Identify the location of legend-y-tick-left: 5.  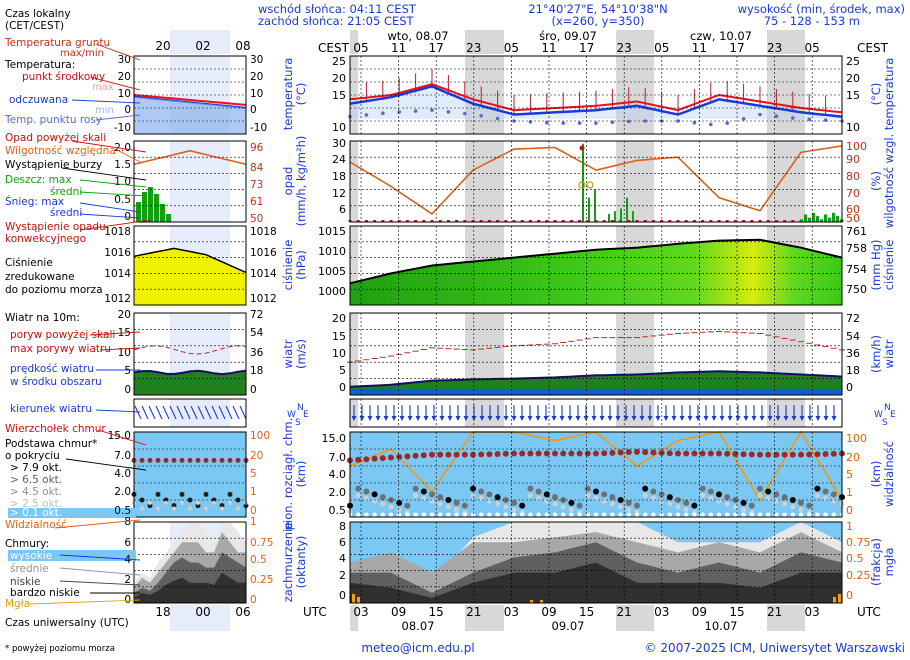
(127, 371).